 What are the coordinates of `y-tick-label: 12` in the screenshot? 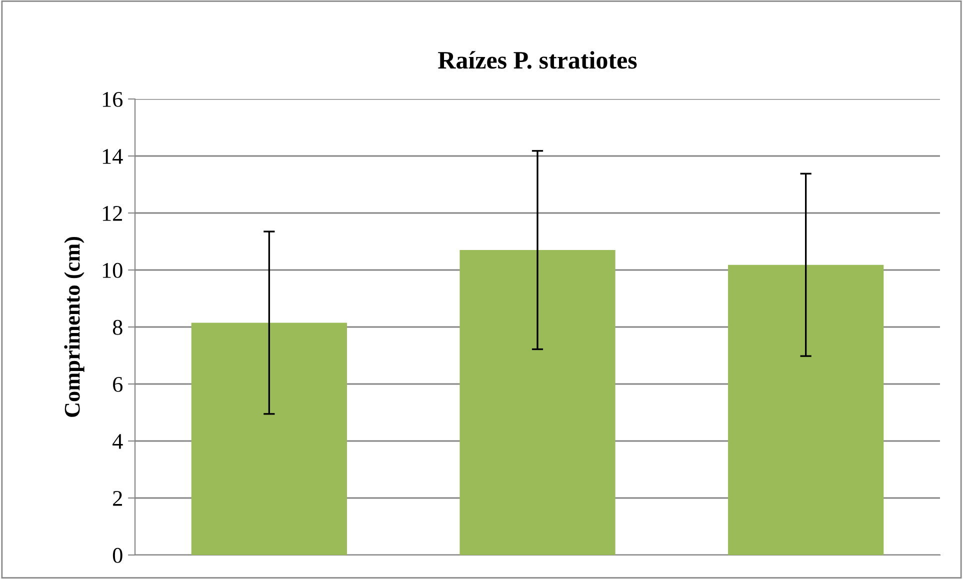 It's located at (112, 213).